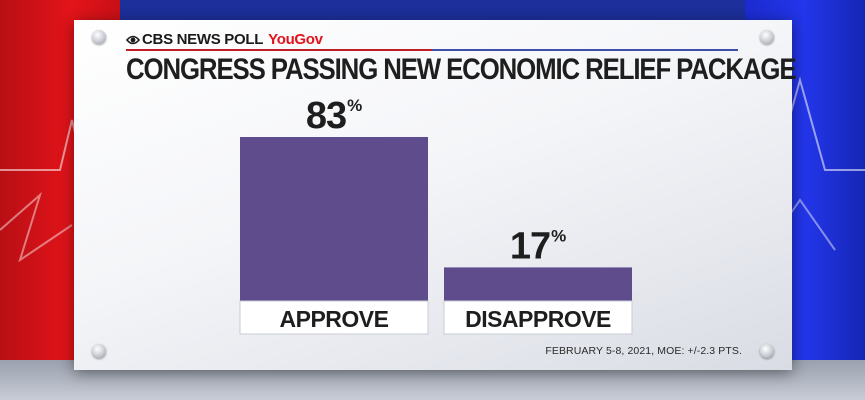 Image resolution: width=865 pixels, height=400 pixels. I want to click on brand-cbs-label: CBS NEWS POLL, so click(203, 39).